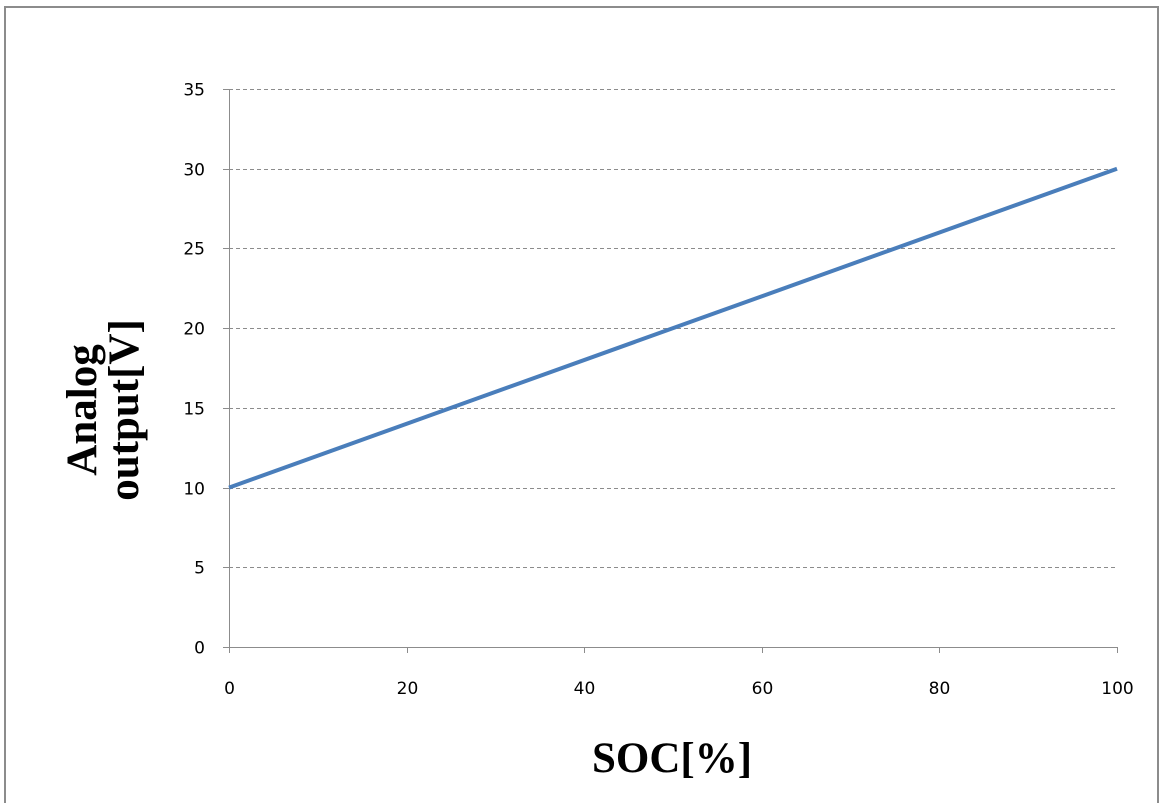 The image size is (1162, 803). I want to click on y-tick-label-0: 0, so click(199, 649).